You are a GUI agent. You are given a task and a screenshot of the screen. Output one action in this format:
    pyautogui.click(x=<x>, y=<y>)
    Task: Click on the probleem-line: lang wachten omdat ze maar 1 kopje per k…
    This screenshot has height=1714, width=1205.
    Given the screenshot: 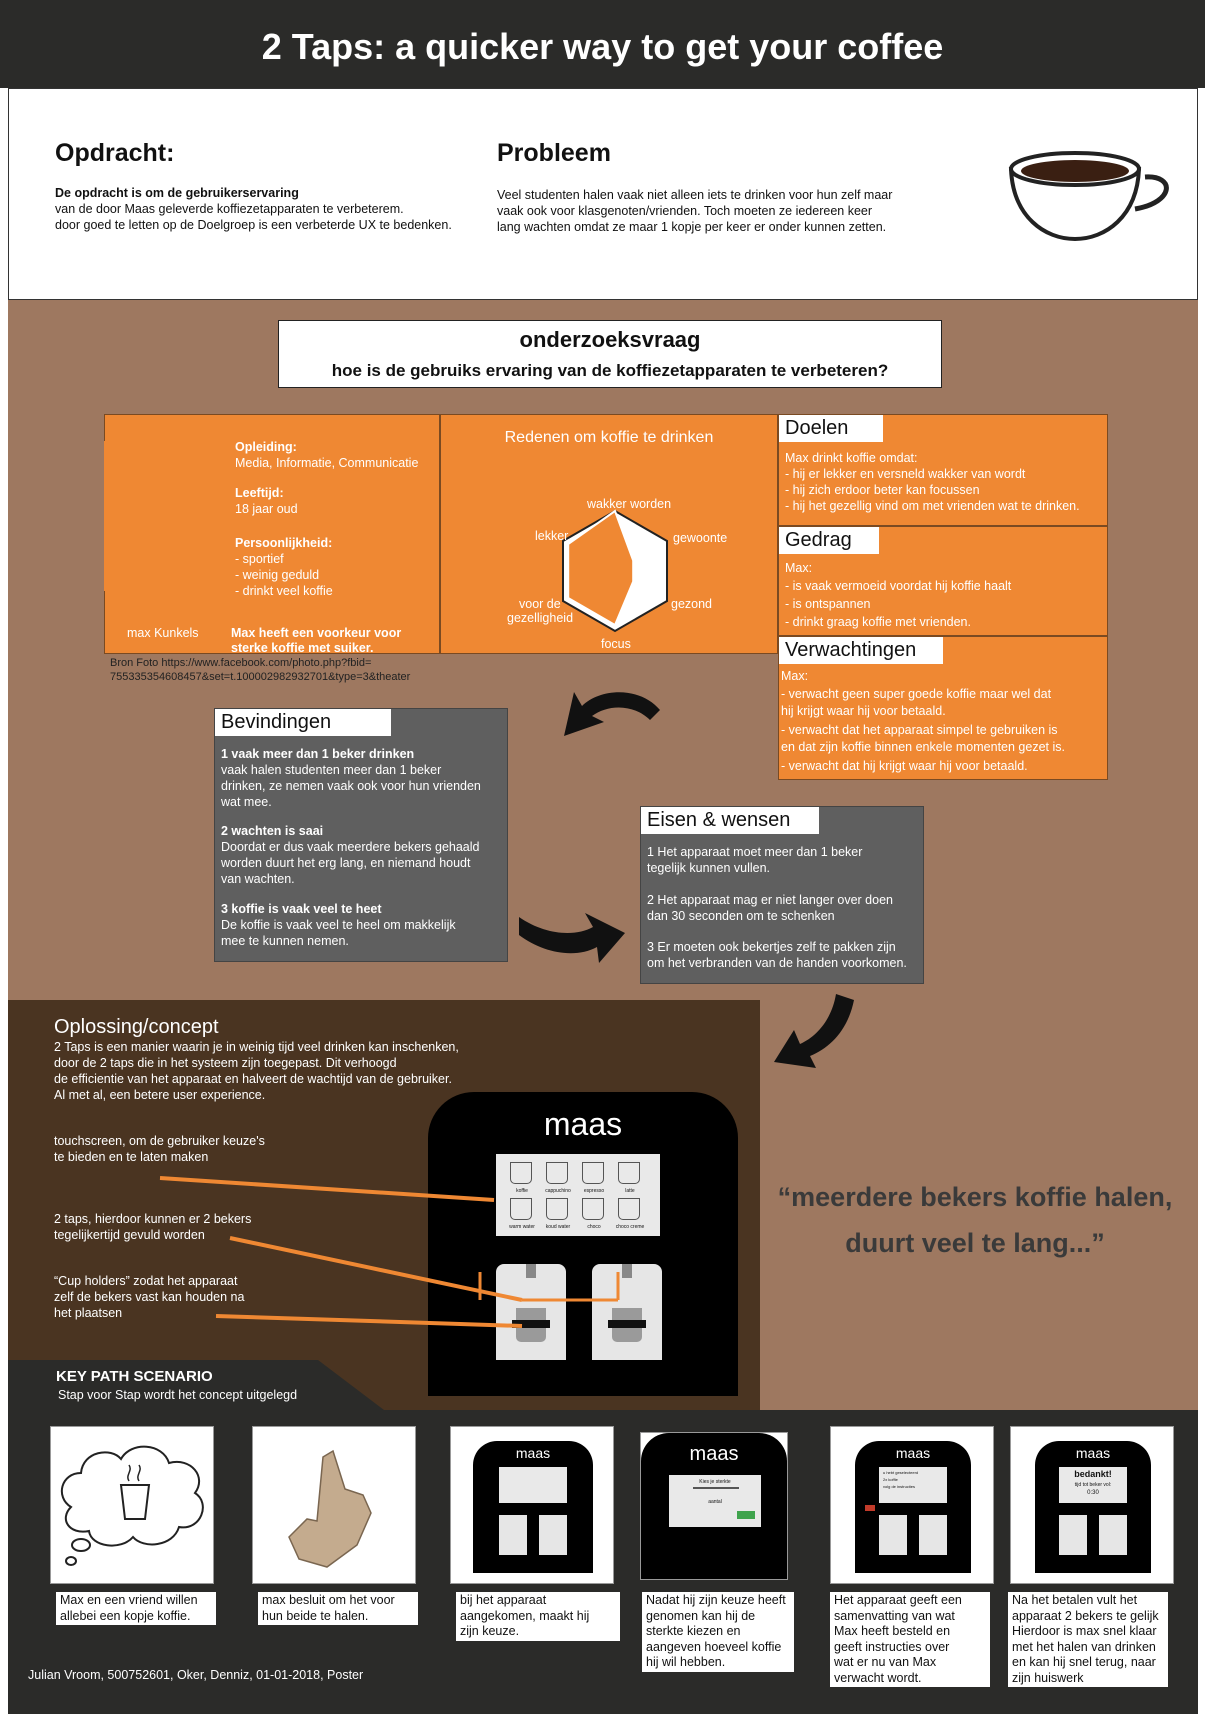 What is the action you would take?
    pyautogui.click(x=692, y=227)
    